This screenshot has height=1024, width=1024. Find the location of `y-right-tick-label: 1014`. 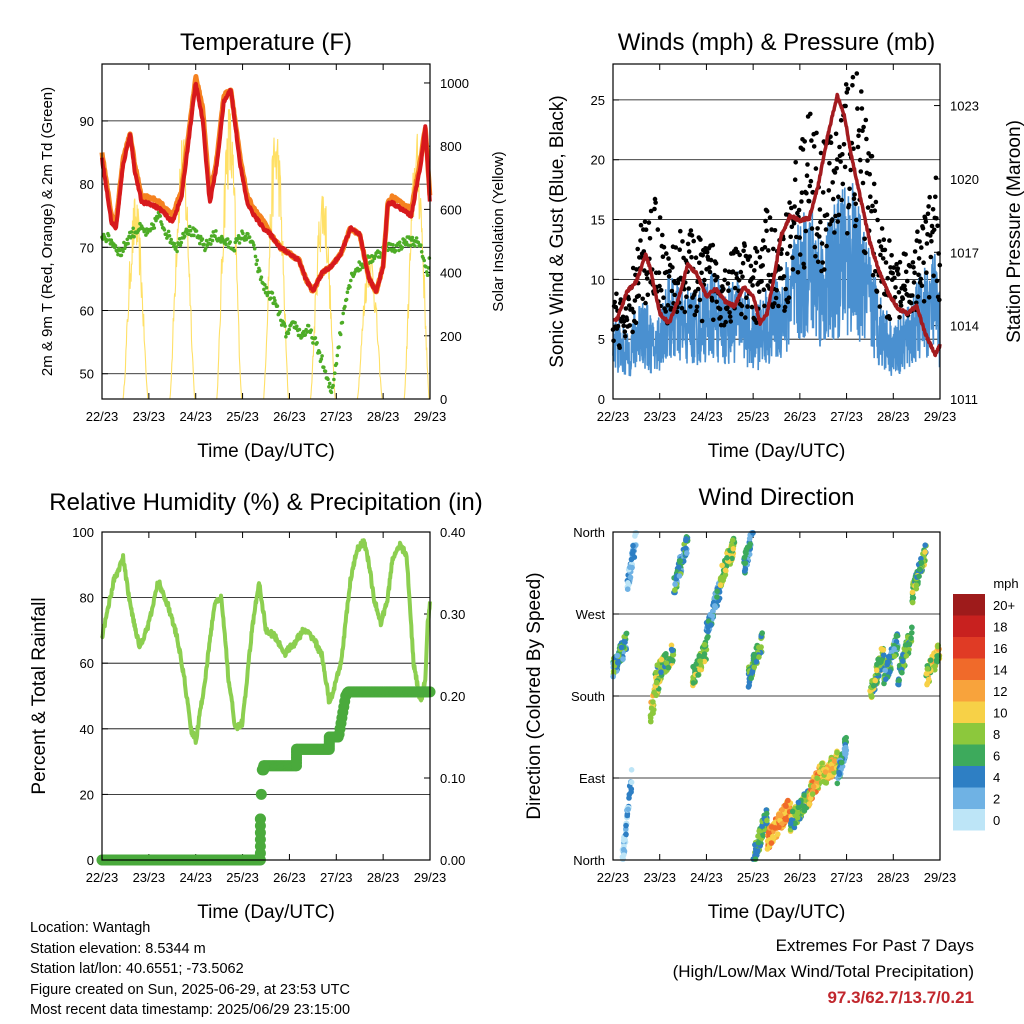

y-right-tick-label: 1014 is located at coordinates (964, 326).